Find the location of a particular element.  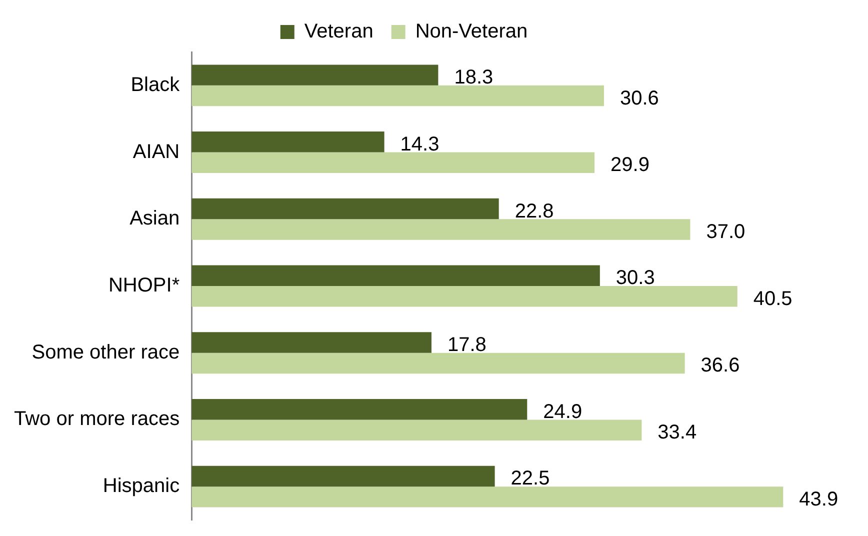

data-label: 37.0 is located at coordinates (726, 232).